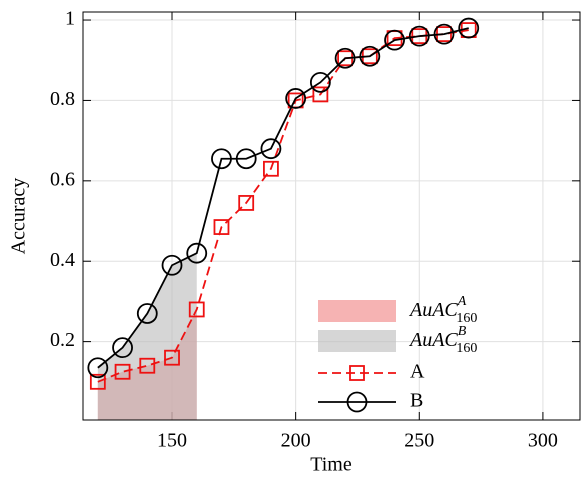  What do you see at coordinates (19, 216) in the screenshot?
I see `y-axis-label: Accuracy` at bounding box center [19, 216].